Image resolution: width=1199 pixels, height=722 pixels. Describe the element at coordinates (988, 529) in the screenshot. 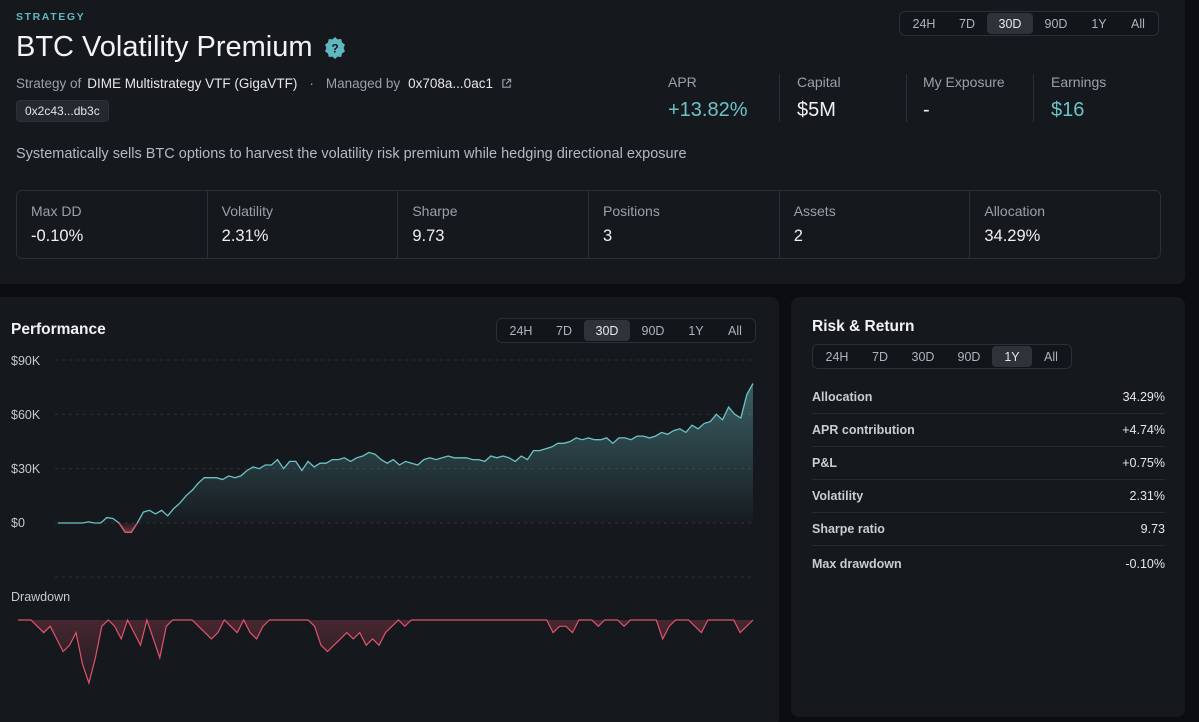

I see `risk-row-sharpe-ratio: Sharpe ratio 9.73` at that location.